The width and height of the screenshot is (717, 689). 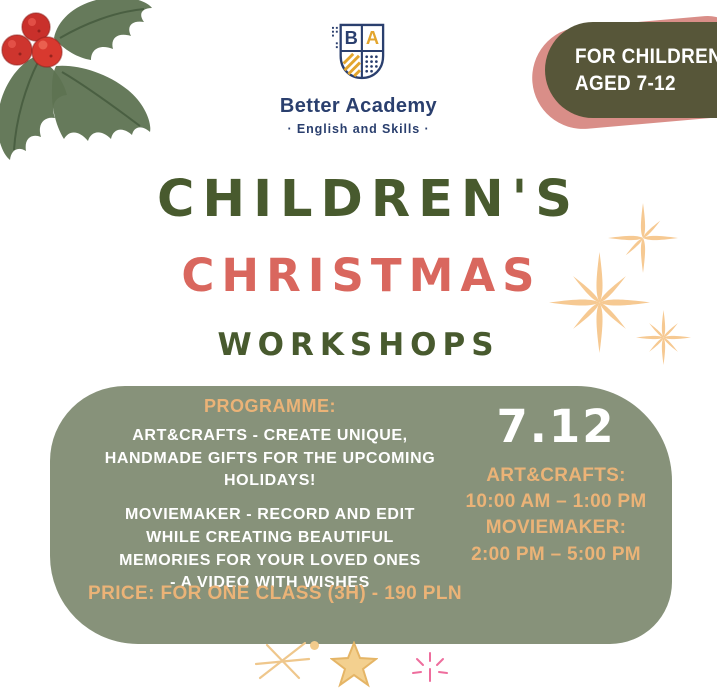 I want to click on schedule-moviemaker-time: 2:00 PM – 5:00 PM, so click(x=556, y=554).